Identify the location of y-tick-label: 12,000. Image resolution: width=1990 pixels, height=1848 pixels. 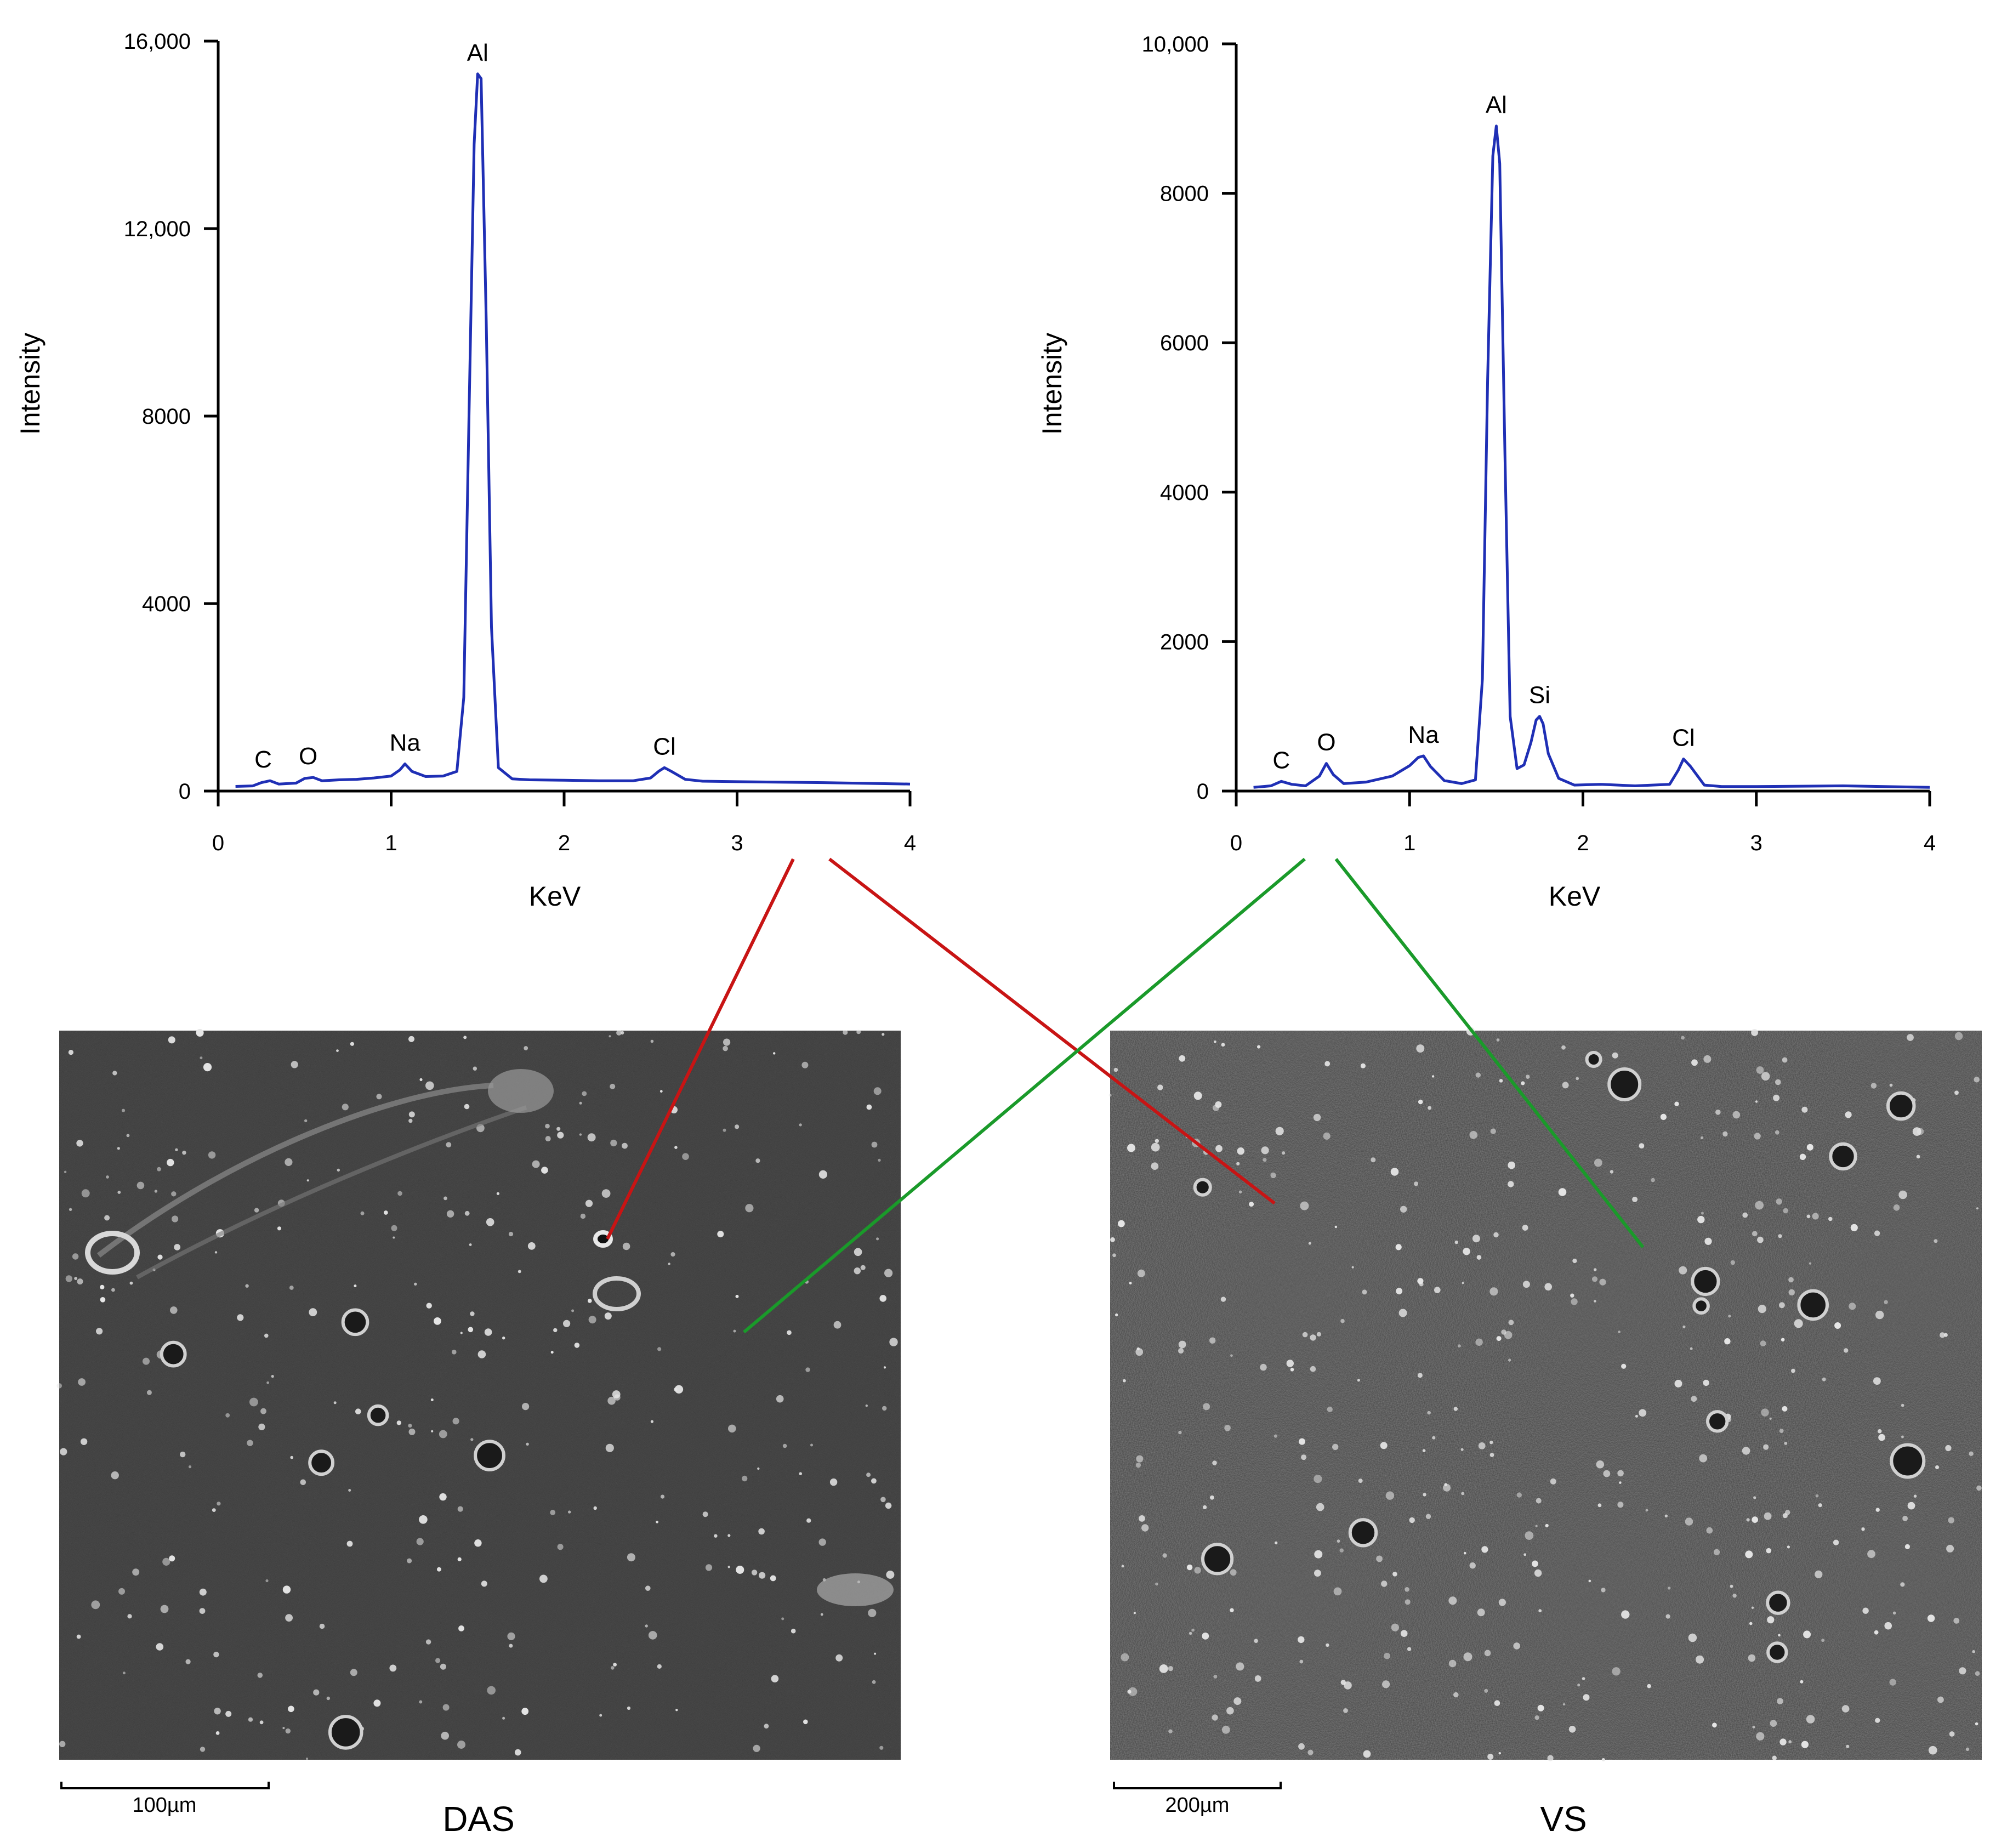
(157, 229).